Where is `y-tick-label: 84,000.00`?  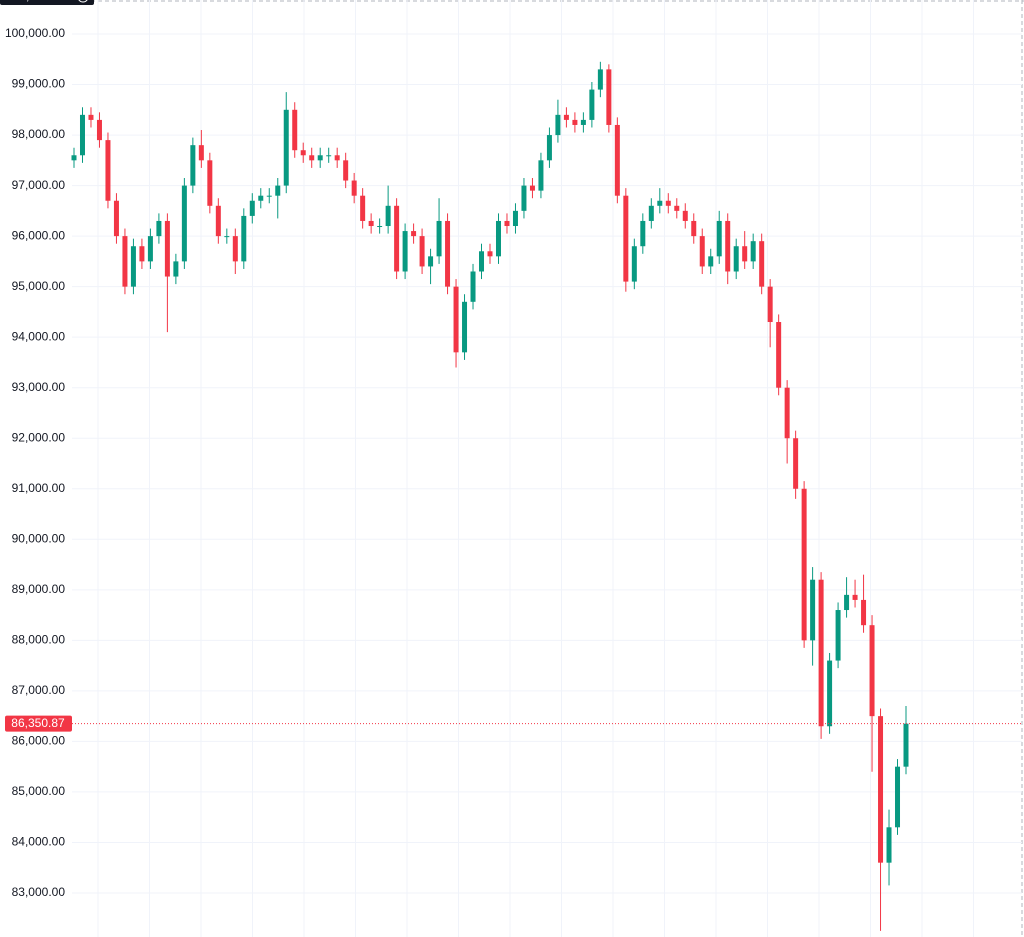 y-tick-label: 84,000.00 is located at coordinates (39, 842).